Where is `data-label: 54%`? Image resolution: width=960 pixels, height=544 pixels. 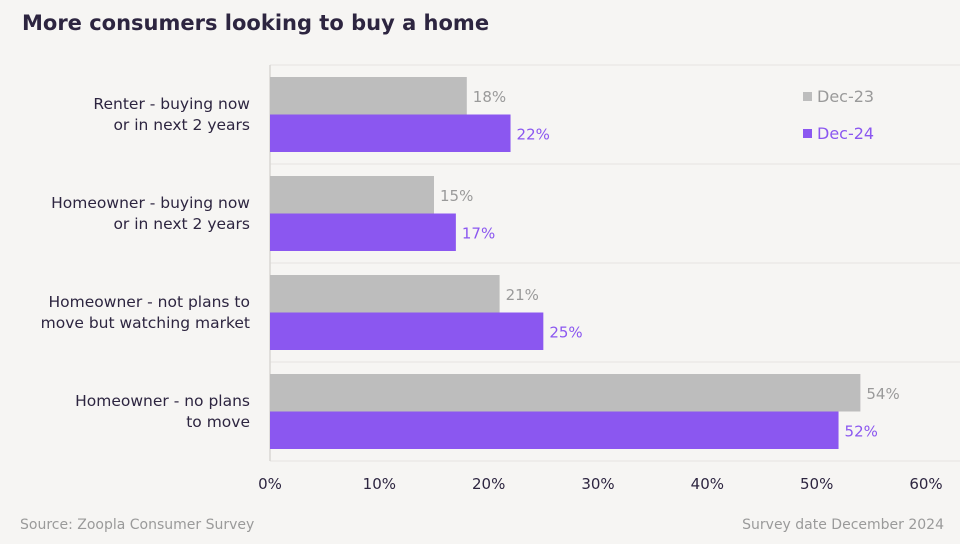
data-label: 54% is located at coordinates (882, 394).